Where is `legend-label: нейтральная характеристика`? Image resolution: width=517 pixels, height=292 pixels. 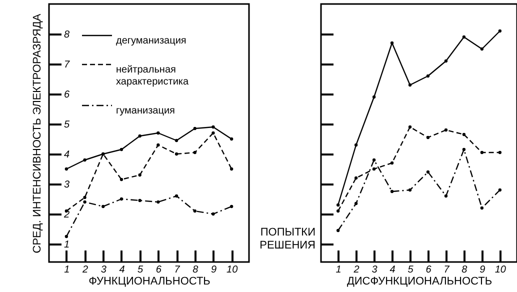
legend-label: нейтральная характеристика is located at coordinates (152, 76).